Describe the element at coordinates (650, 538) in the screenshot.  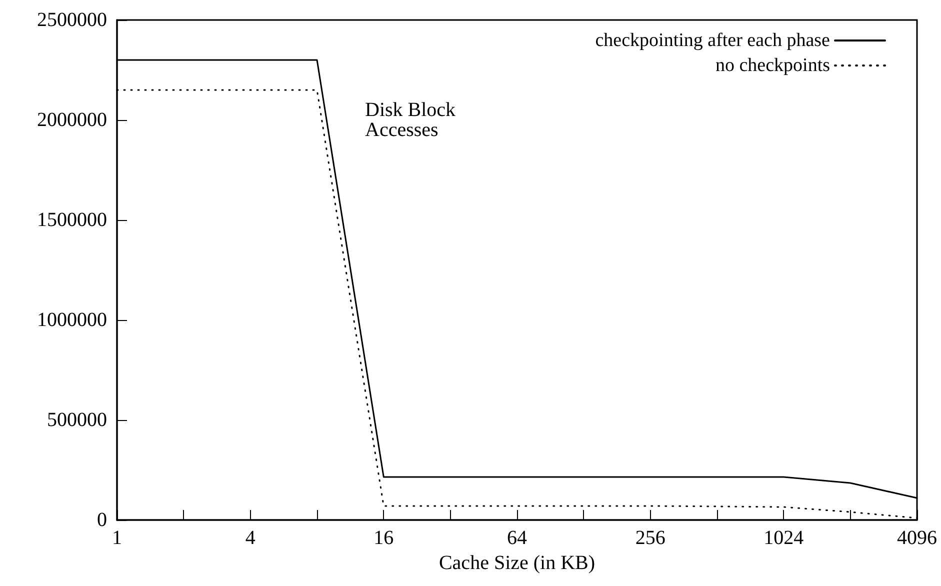
I see `x-tick-label: 256` at that location.